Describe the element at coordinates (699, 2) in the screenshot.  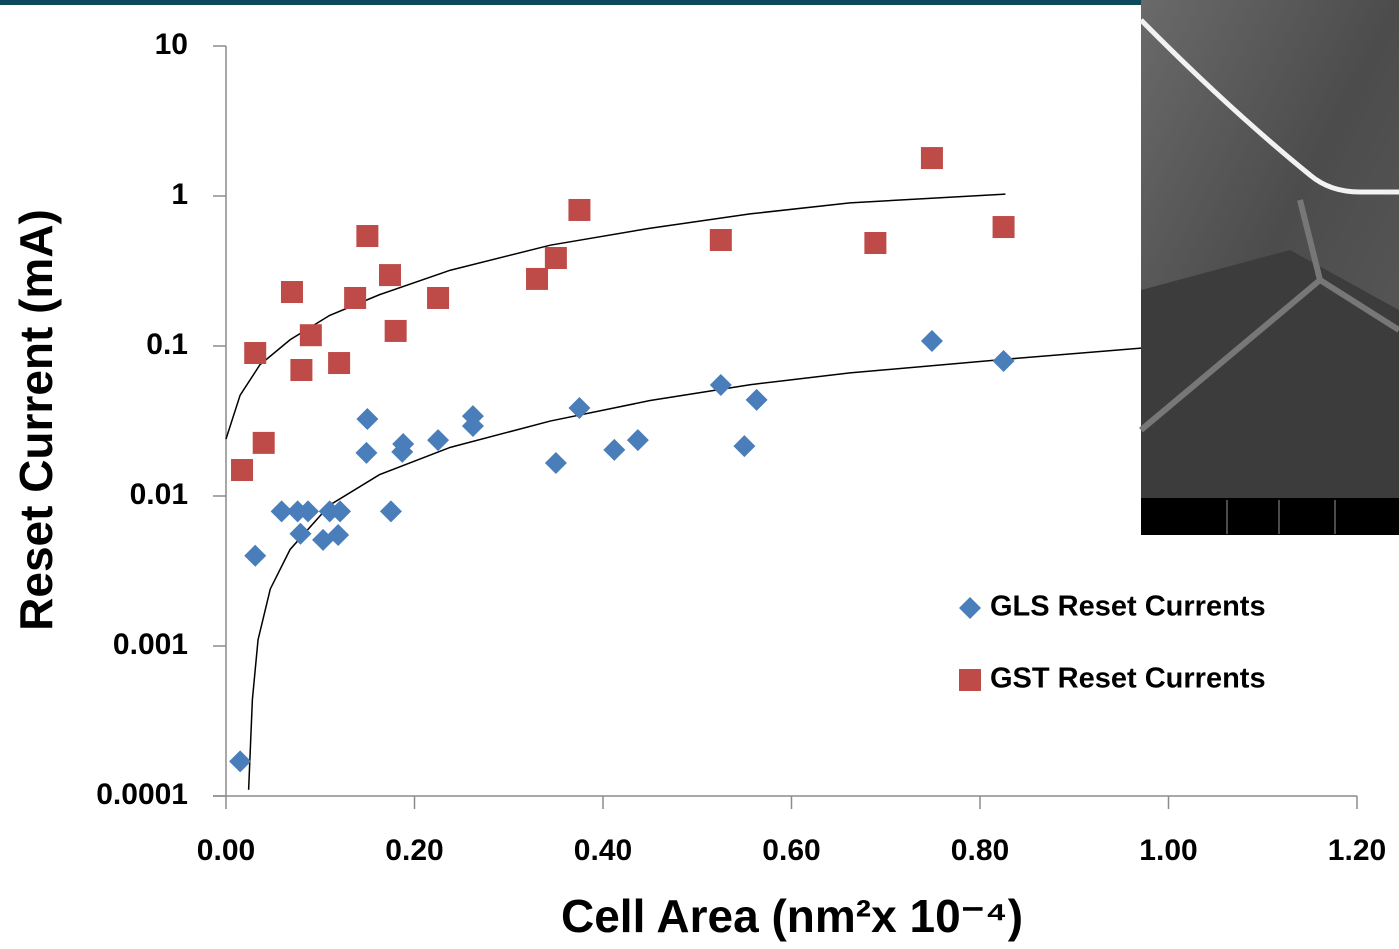
I see `top-bar` at that location.